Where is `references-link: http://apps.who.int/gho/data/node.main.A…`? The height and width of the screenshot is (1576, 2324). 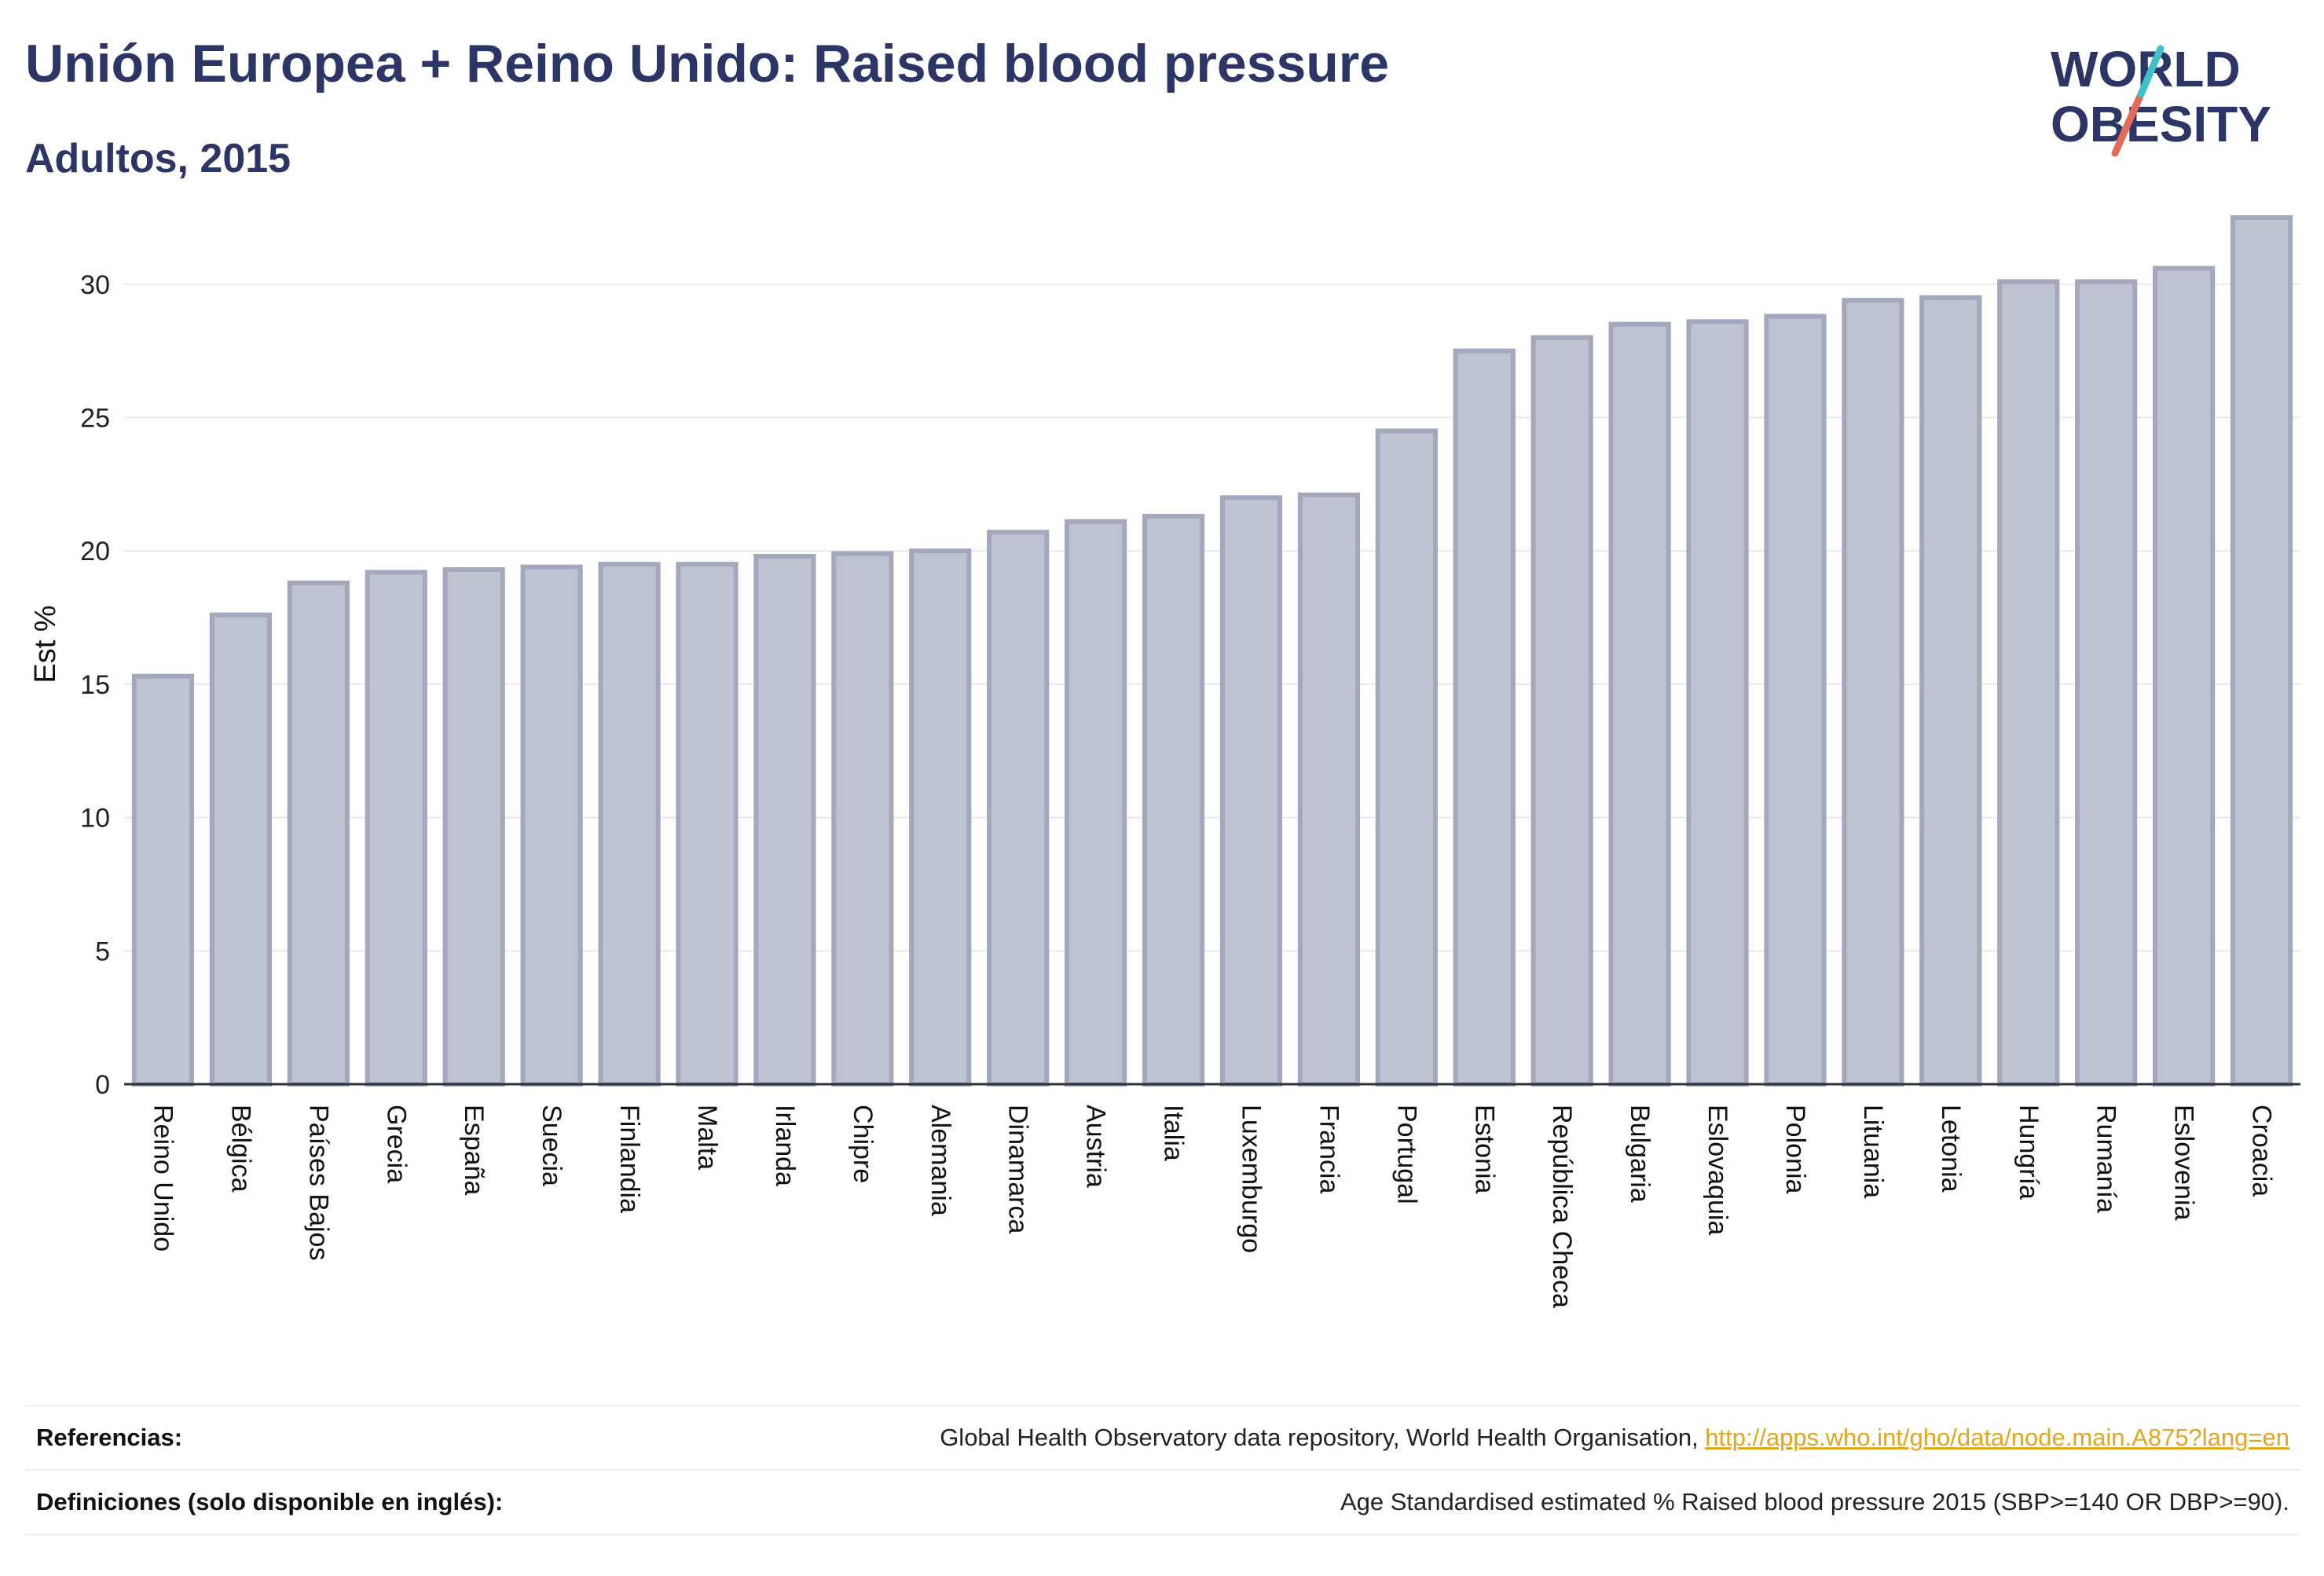 references-link: http://apps.who.int/gho/data/node.main.A… is located at coordinates (1997, 1437).